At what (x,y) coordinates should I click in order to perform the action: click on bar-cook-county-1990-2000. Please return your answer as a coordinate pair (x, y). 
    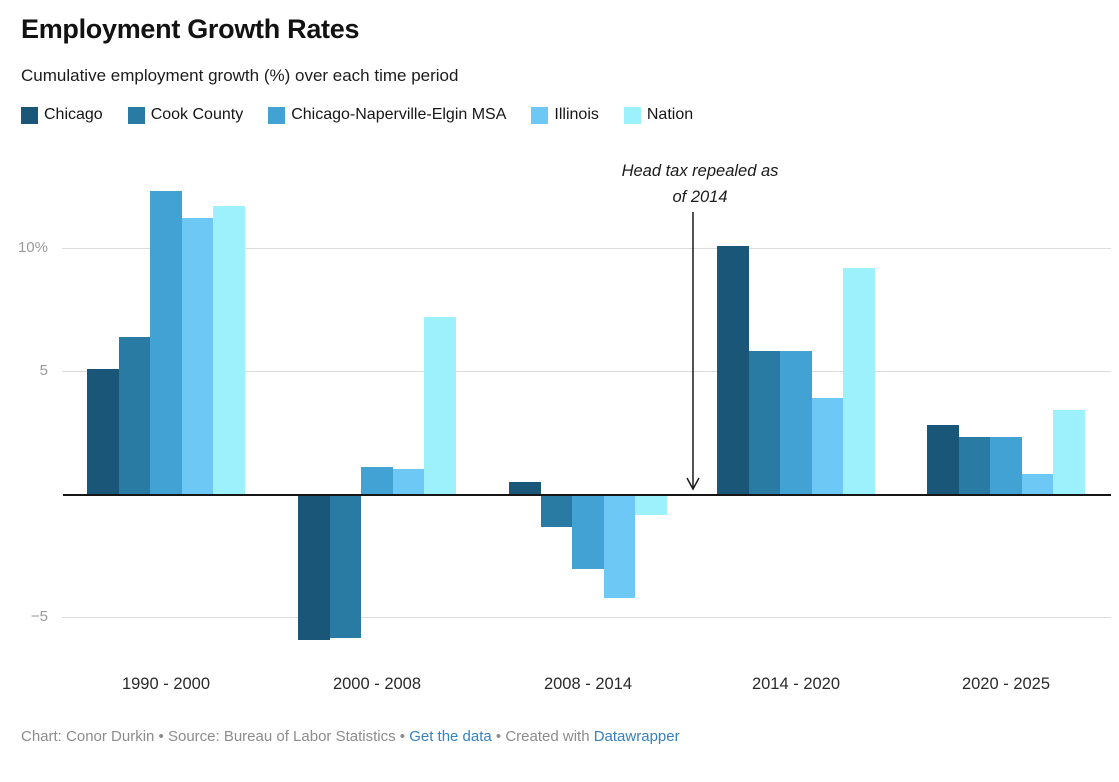
    Looking at the image, I should click on (134, 415).